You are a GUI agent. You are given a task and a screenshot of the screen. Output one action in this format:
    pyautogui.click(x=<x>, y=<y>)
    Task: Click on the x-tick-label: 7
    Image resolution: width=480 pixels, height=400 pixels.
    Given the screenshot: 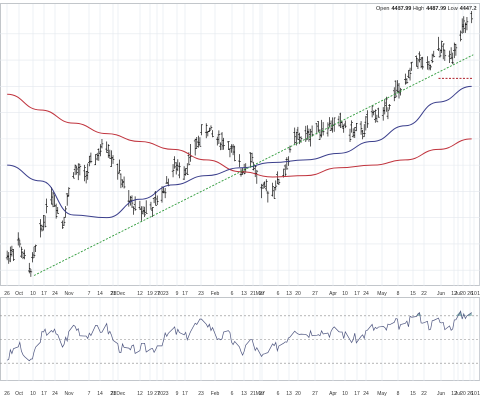 What is the action you would take?
    pyautogui.click(x=89, y=394)
    